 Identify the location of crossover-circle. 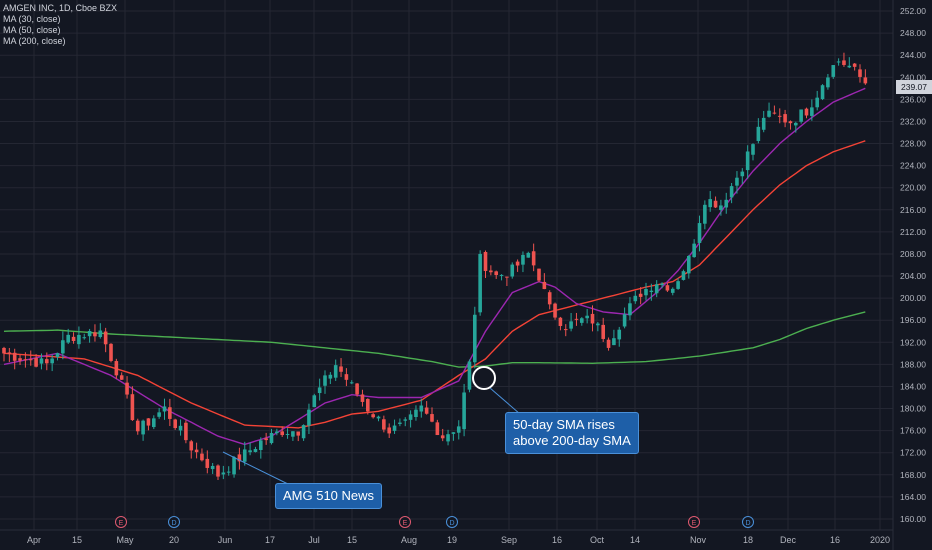
(484, 378).